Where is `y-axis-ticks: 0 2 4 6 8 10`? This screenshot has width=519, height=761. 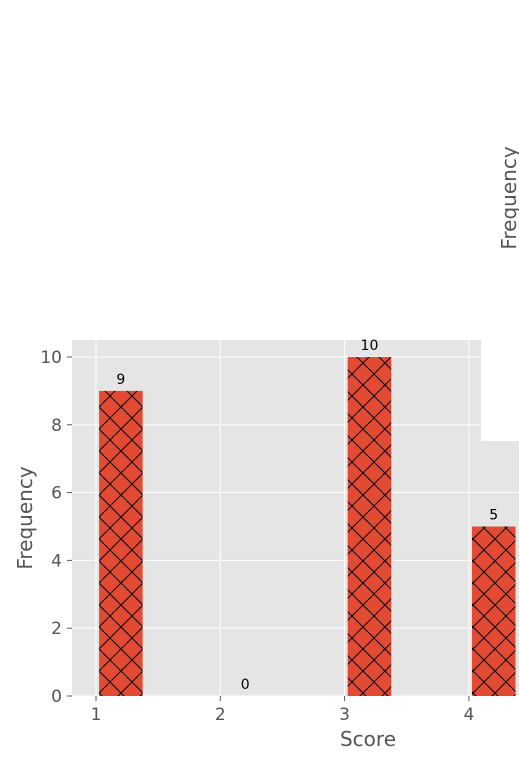
y-axis-ticks: 0 2 4 6 8 10 is located at coordinates (56, 527).